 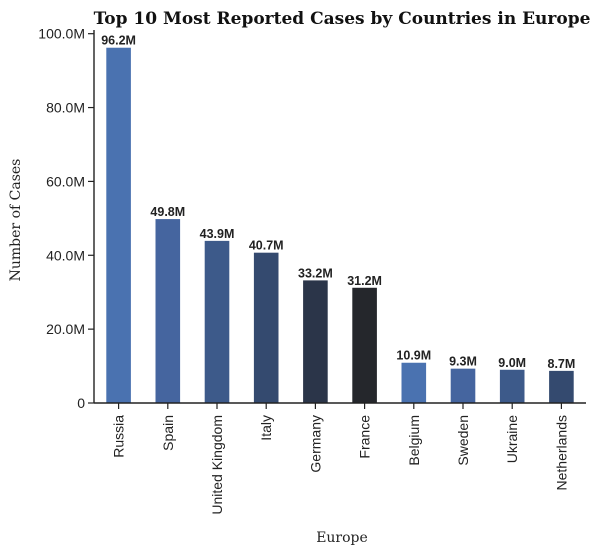 What do you see at coordinates (512, 439) in the screenshot?
I see `x-tick-label: Ukraine` at bounding box center [512, 439].